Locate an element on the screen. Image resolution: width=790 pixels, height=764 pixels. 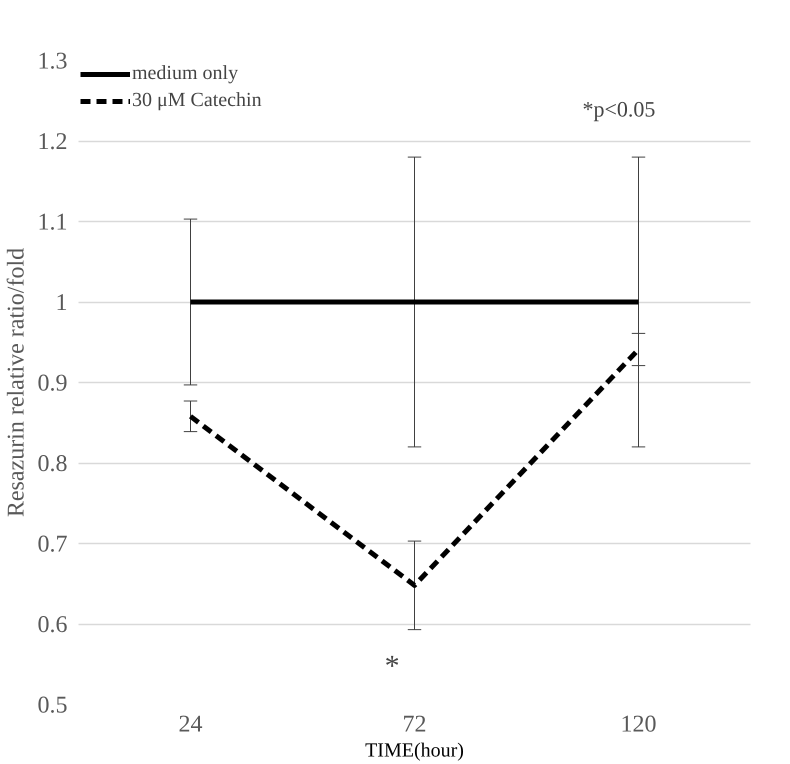
x-tick-label: 24 is located at coordinates (190, 725).